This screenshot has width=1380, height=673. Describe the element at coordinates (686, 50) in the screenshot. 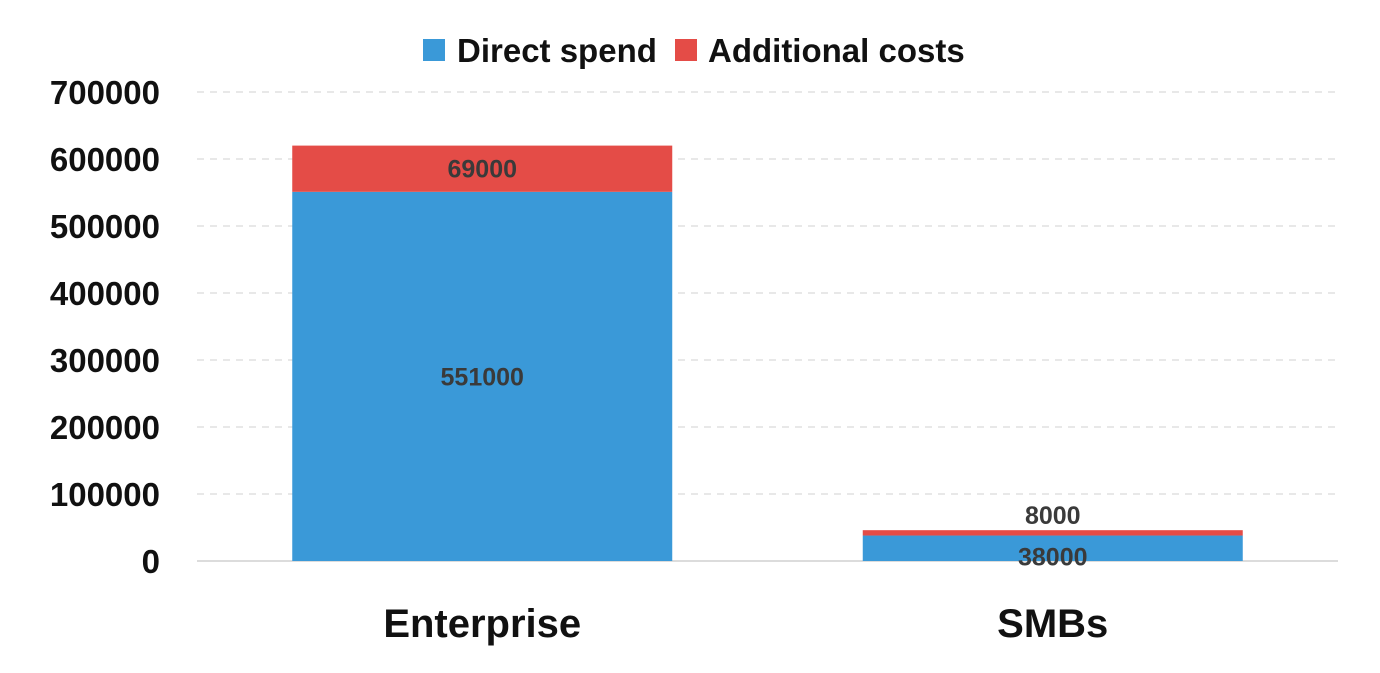

I see `legend-swatch-additional-costs` at that location.